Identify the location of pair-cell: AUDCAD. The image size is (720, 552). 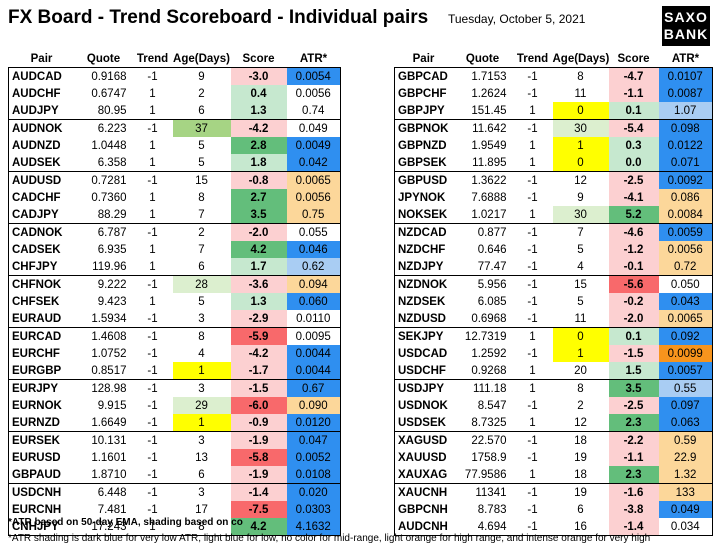
(41, 76).